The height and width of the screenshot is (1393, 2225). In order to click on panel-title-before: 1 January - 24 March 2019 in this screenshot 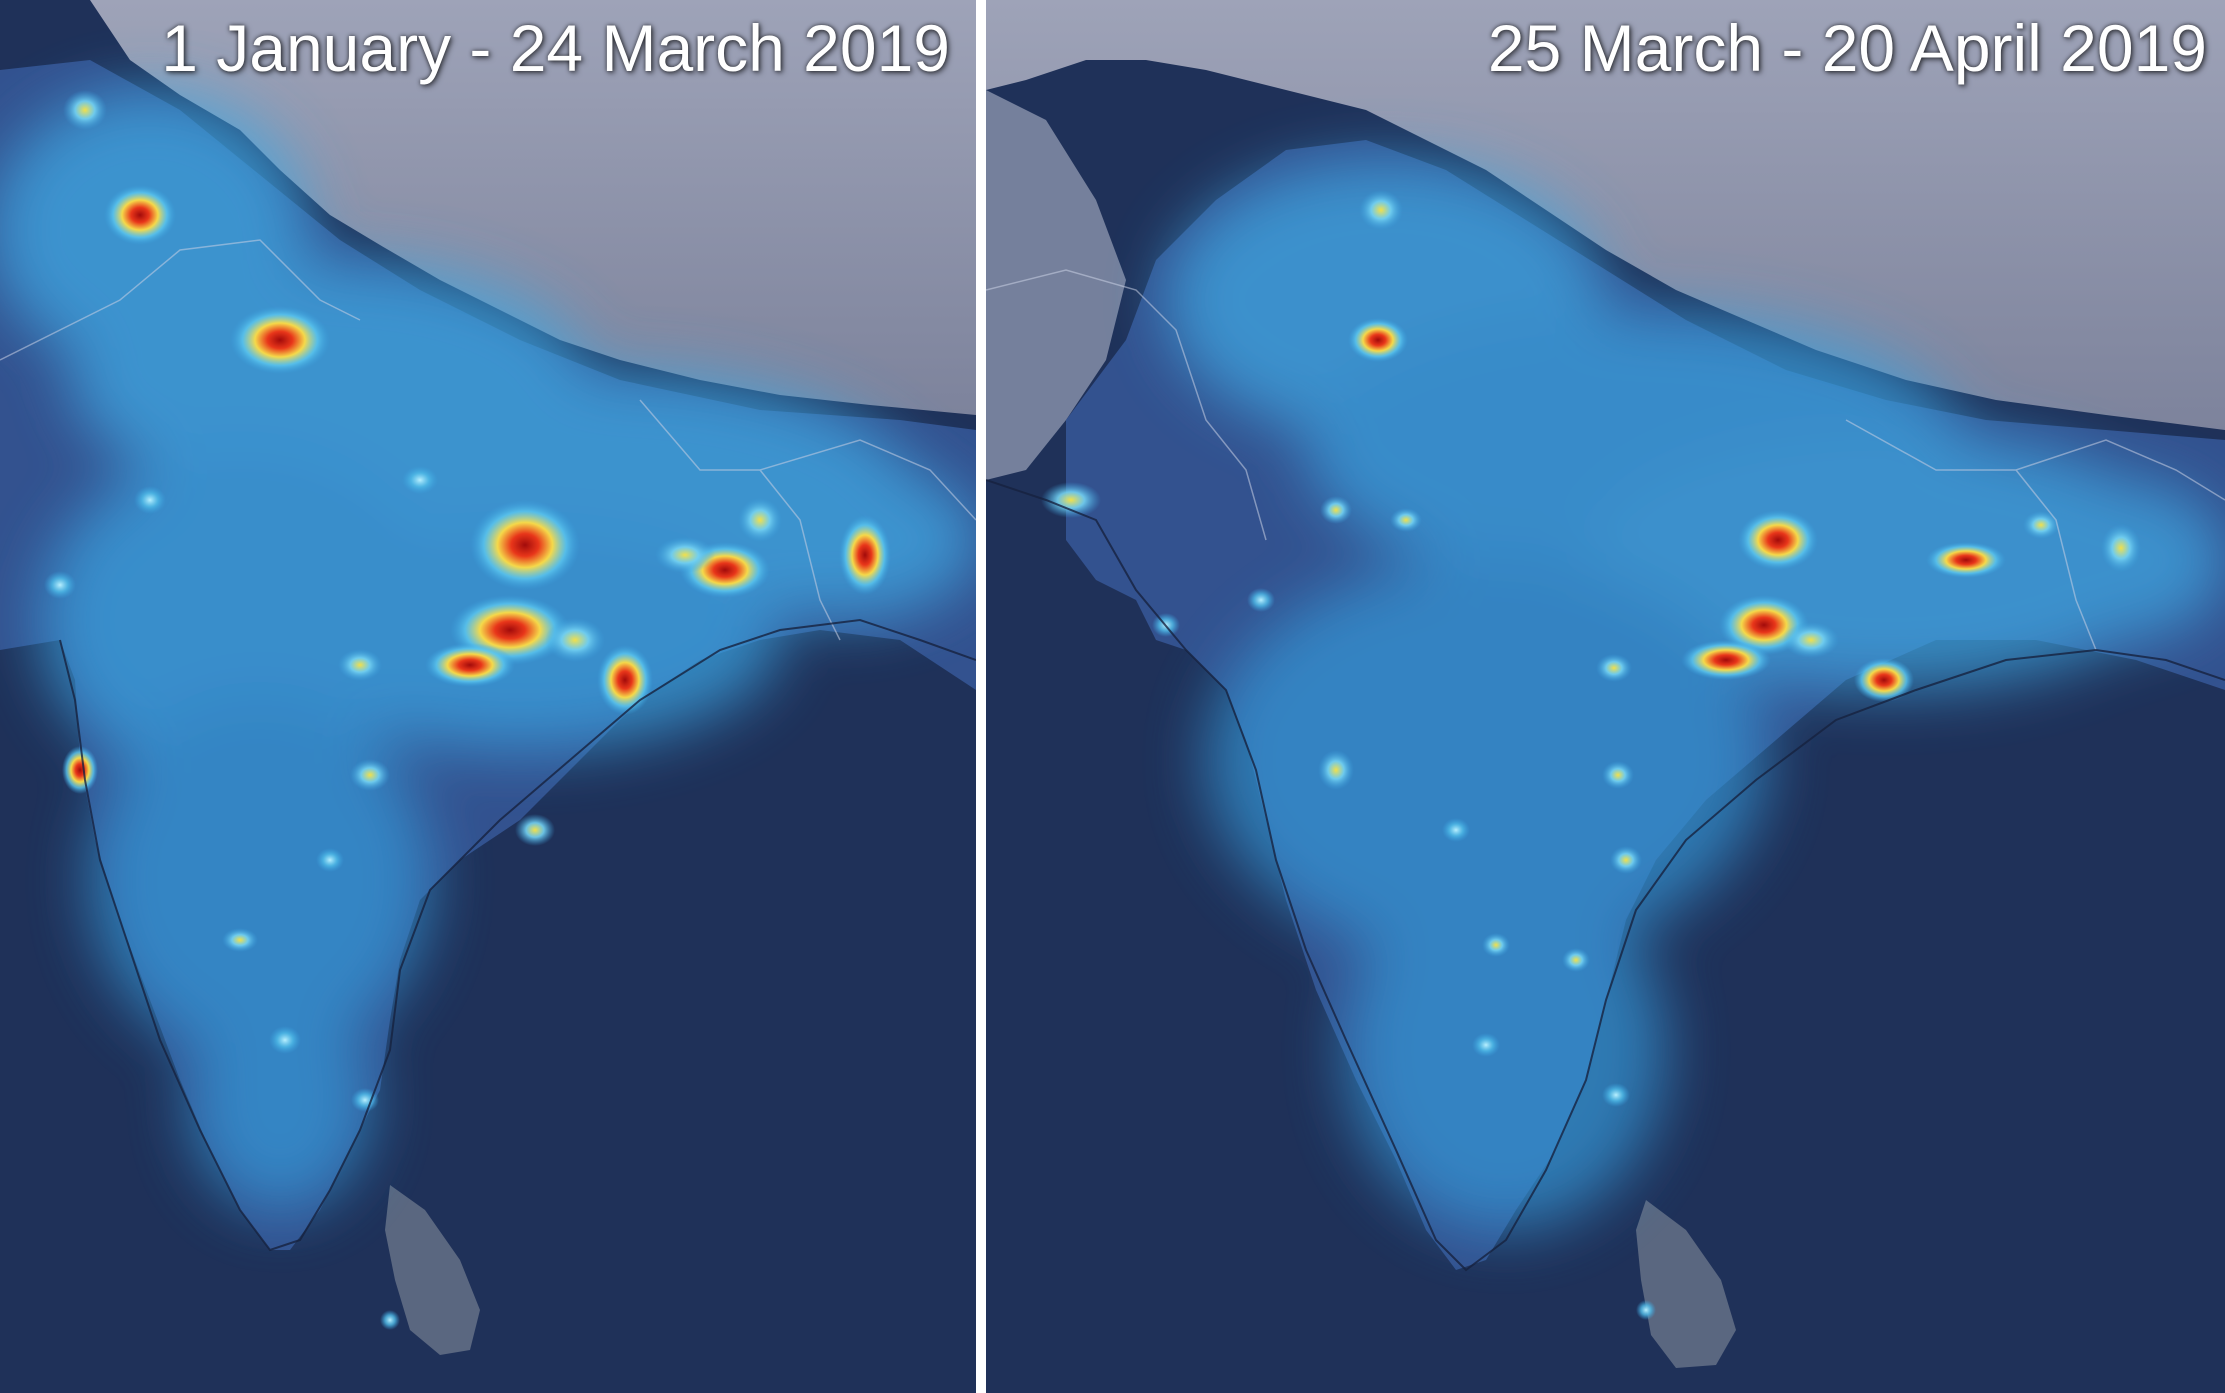, I will do `click(555, 48)`.